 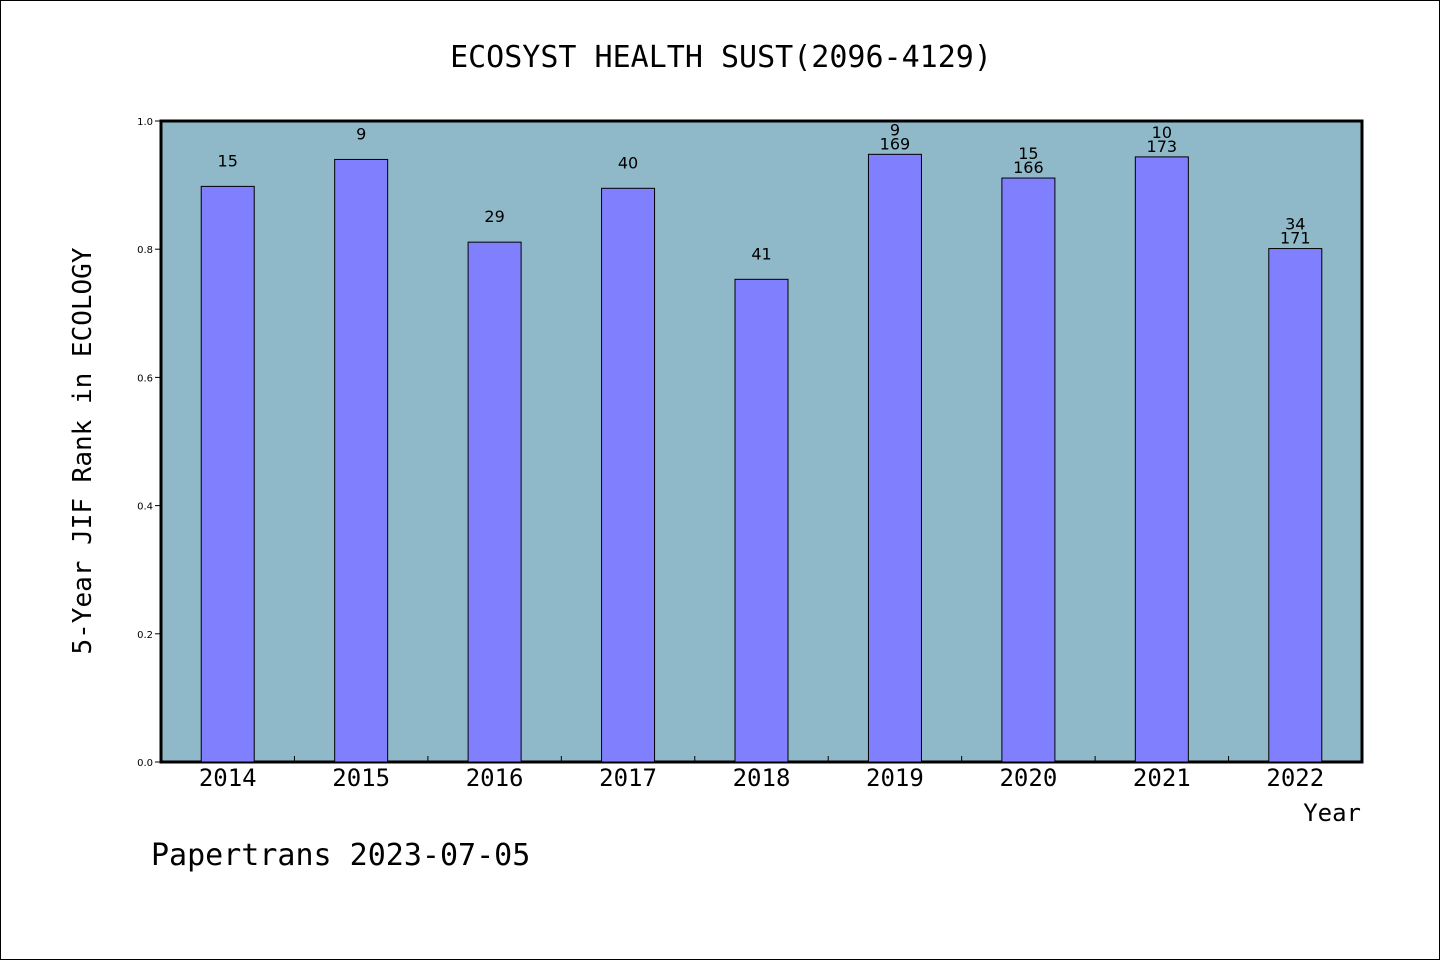 What do you see at coordinates (361, 778) in the screenshot?
I see `x-tick-label: 2015` at bounding box center [361, 778].